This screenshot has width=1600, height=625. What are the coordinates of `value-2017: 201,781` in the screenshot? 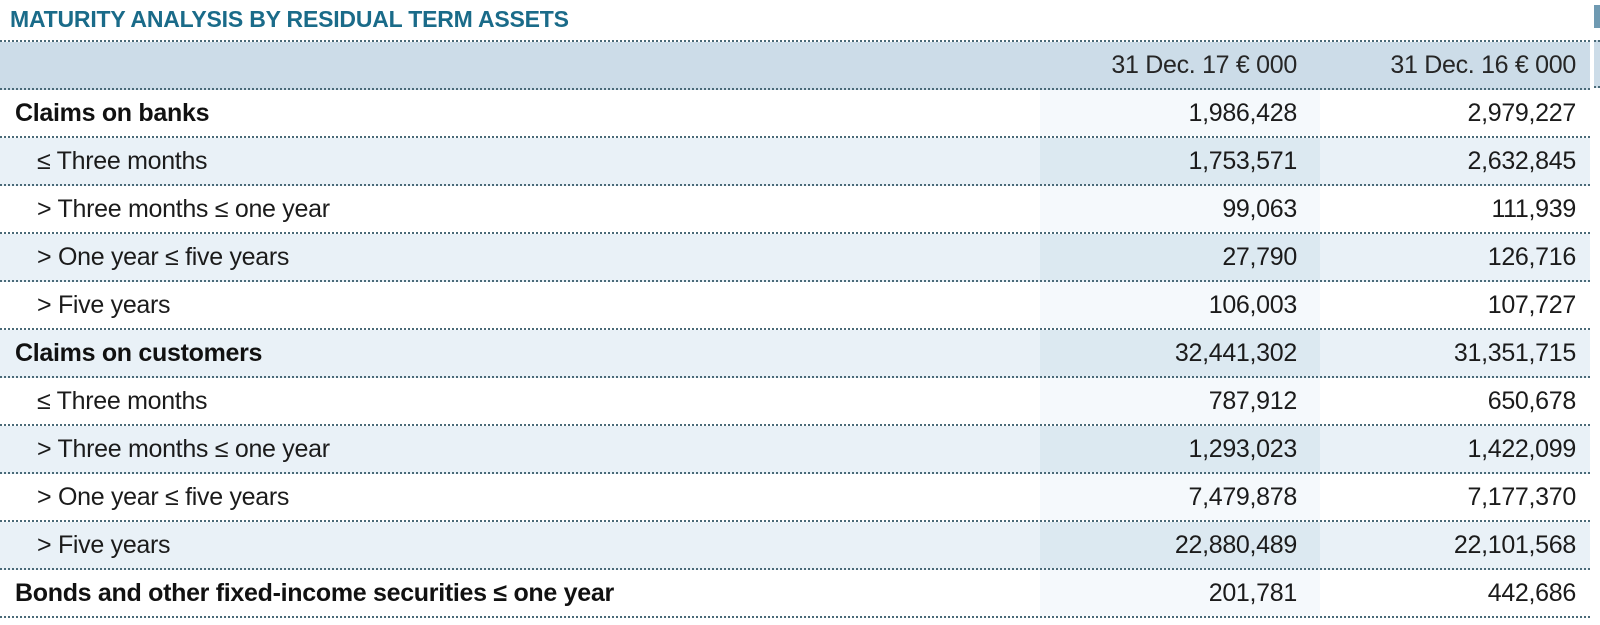 It's located at (1180, 593).